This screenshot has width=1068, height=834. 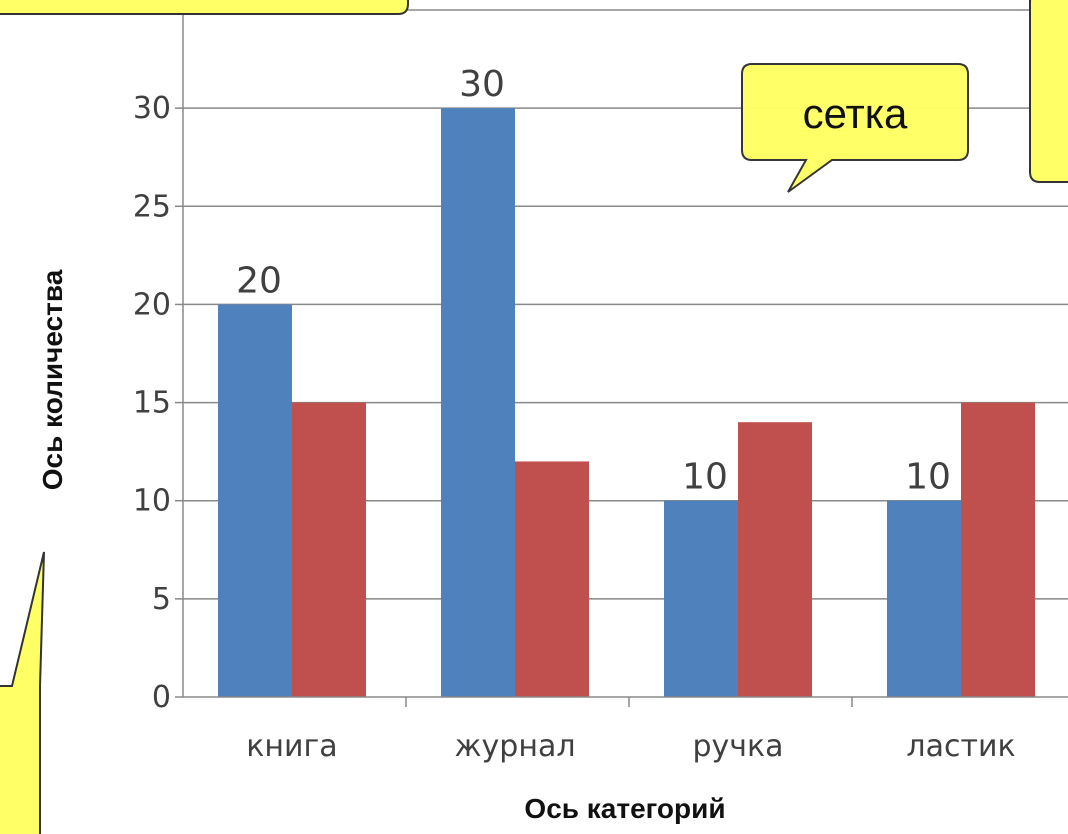 I want to click on y-tick-labels: 0 5 10 15 20 25 30, so click(x=152, y=403).